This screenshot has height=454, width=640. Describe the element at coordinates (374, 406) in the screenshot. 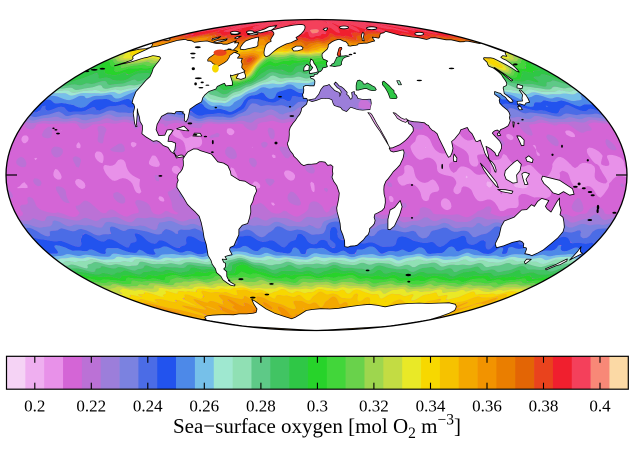

I see `svg-text: 0.32` at that location.